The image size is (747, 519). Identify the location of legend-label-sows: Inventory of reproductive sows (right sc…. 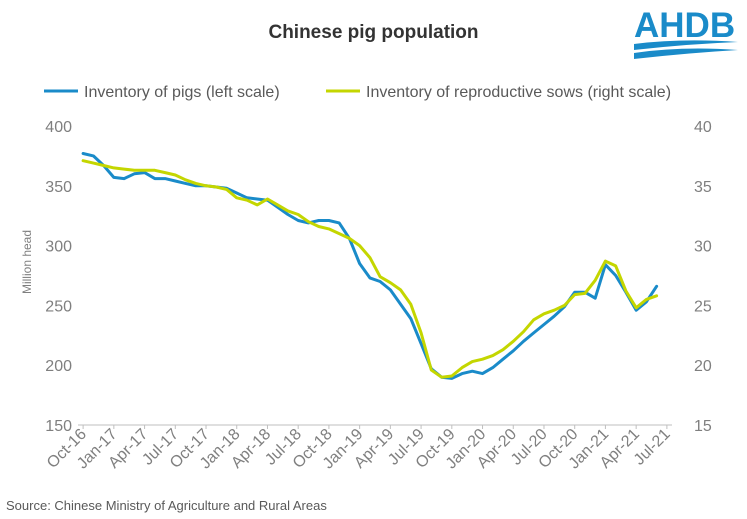
(518, 92).